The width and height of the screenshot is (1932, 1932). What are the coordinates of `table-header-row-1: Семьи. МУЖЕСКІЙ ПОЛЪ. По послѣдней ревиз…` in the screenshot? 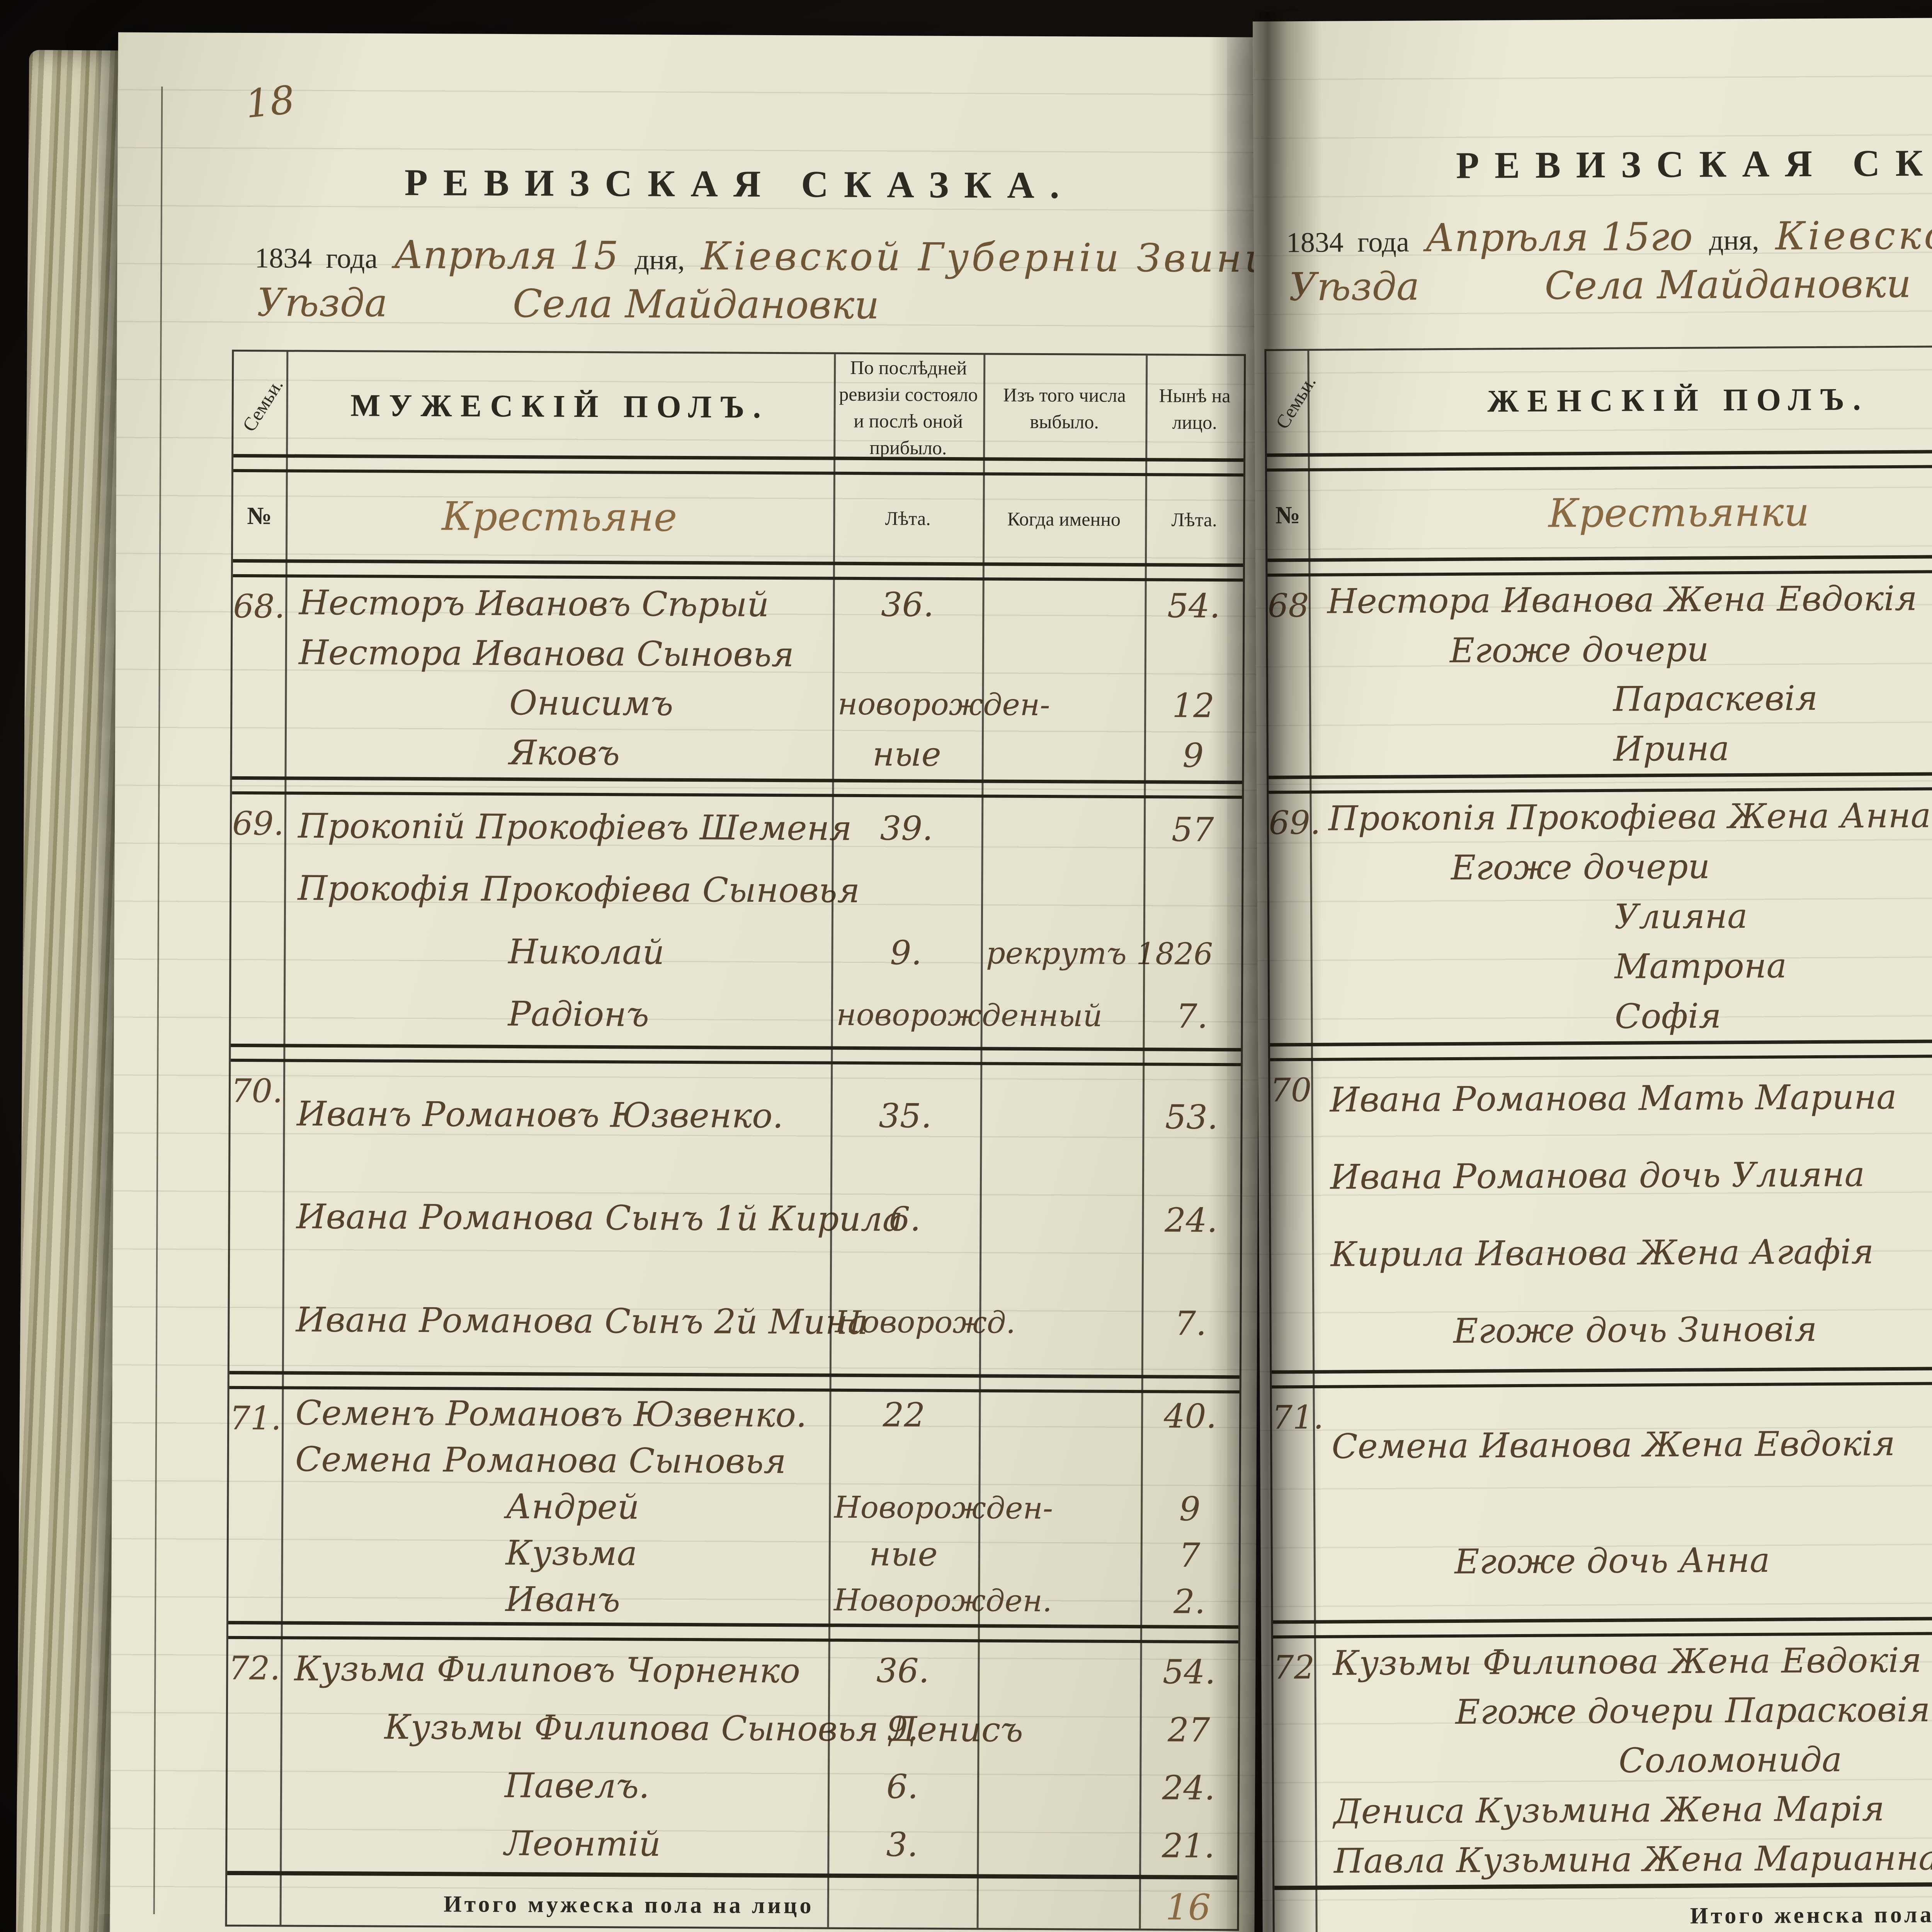 It's located at (738, 406).